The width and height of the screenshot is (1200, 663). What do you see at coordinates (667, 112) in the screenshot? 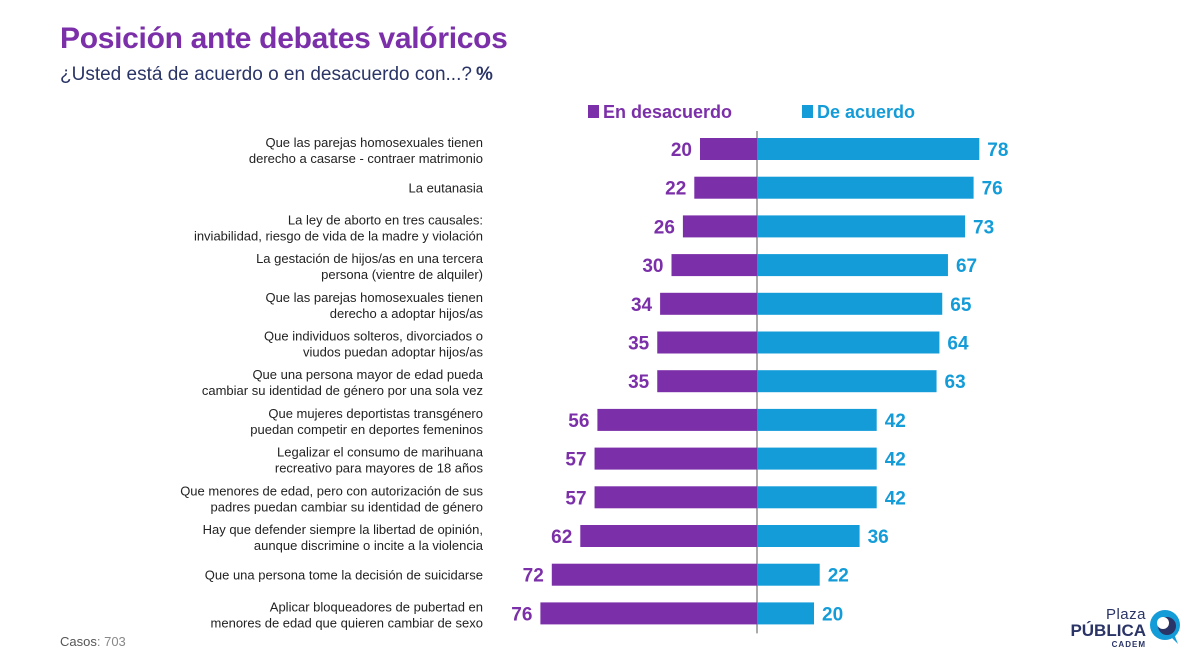
I see `legend-label: En desacuerdo` at bounding box center [667, 112].